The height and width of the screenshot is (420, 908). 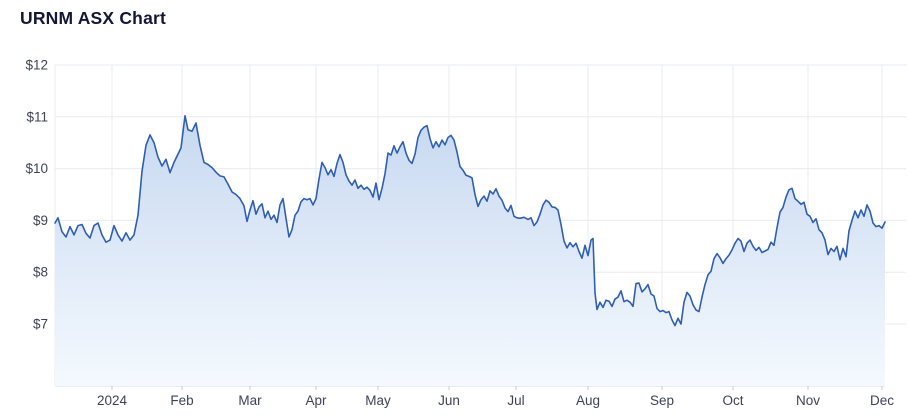 What do you see at coordinates (662, 400) in the screenshot?
I see `x-tick-label: Sep` at bounding box center [662, 400].